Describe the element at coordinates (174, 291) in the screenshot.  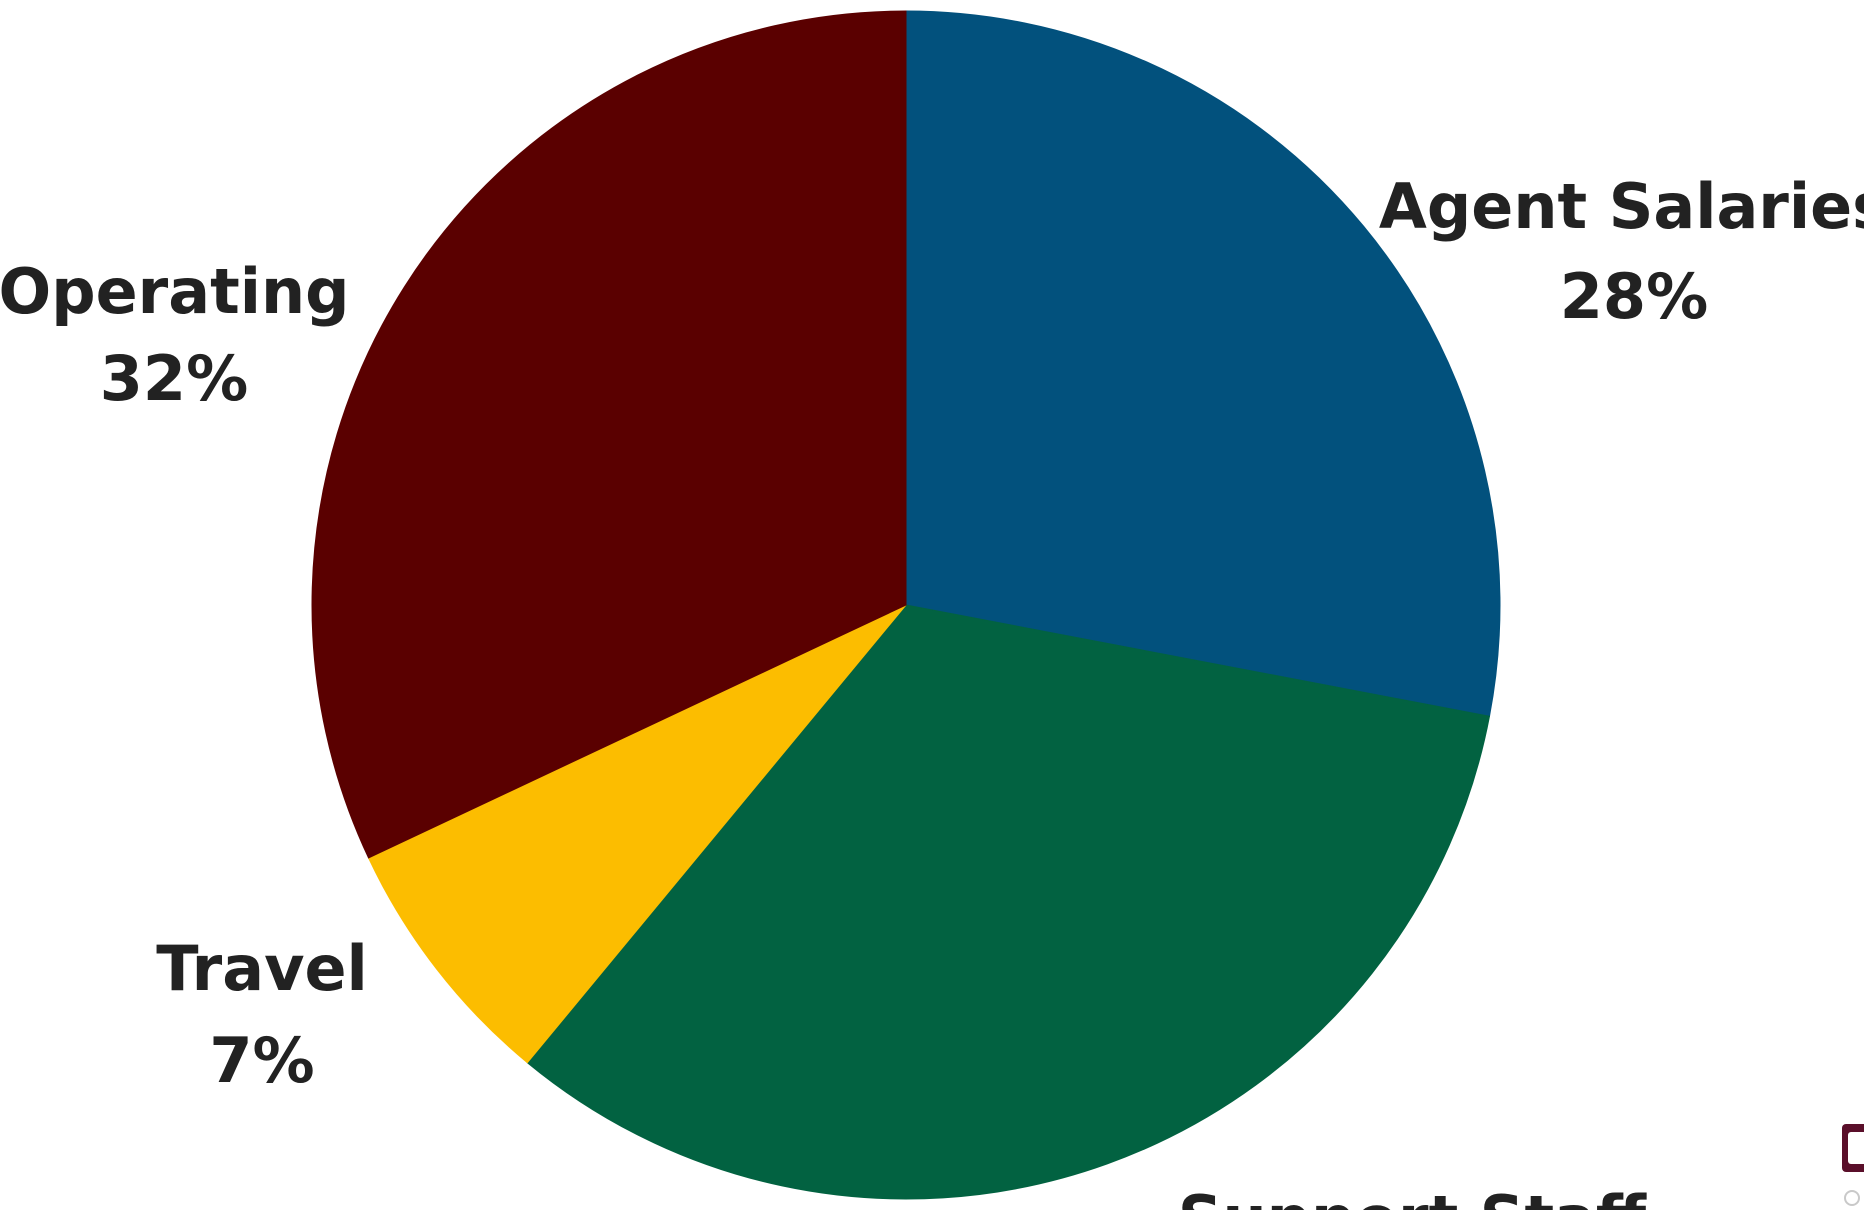
I see `slice-label-operating-name: Operating` at that location.